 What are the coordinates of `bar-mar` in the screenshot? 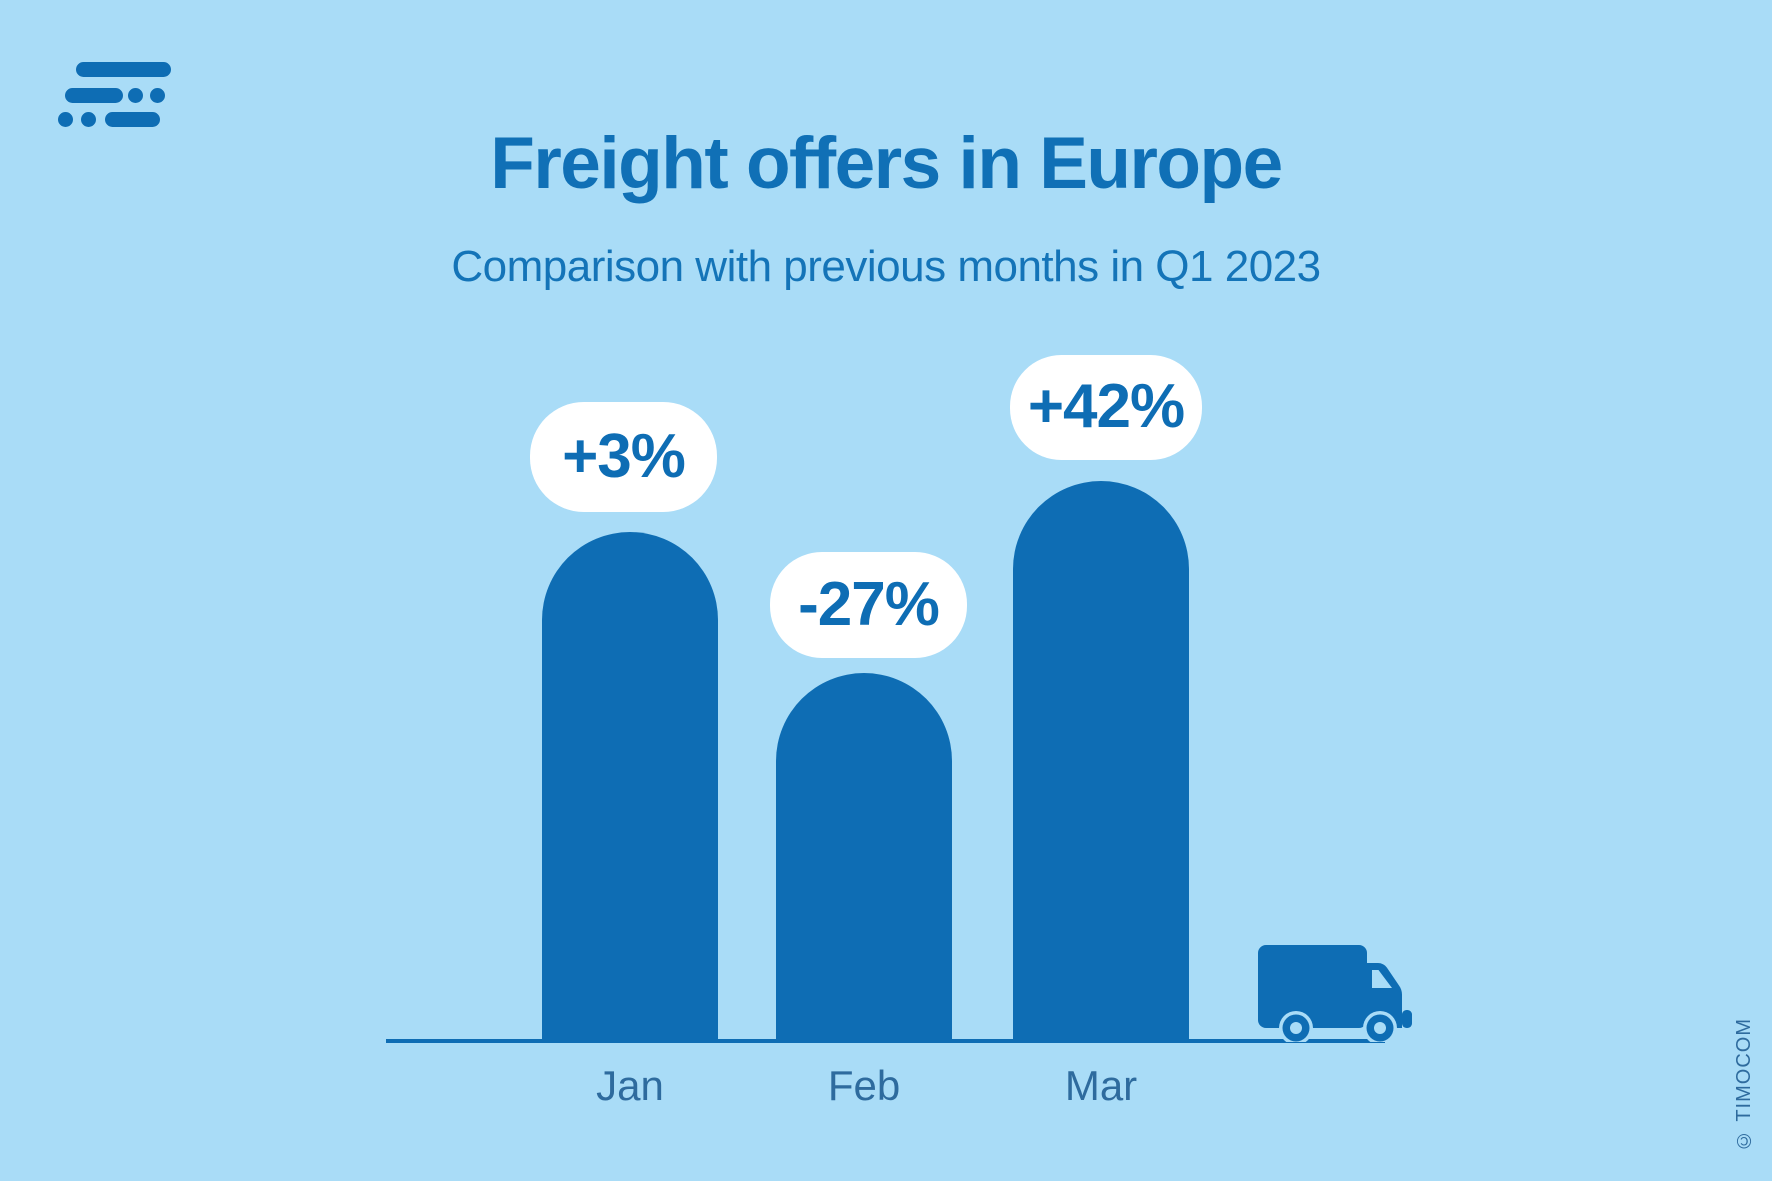 It's located at (1101, 761).